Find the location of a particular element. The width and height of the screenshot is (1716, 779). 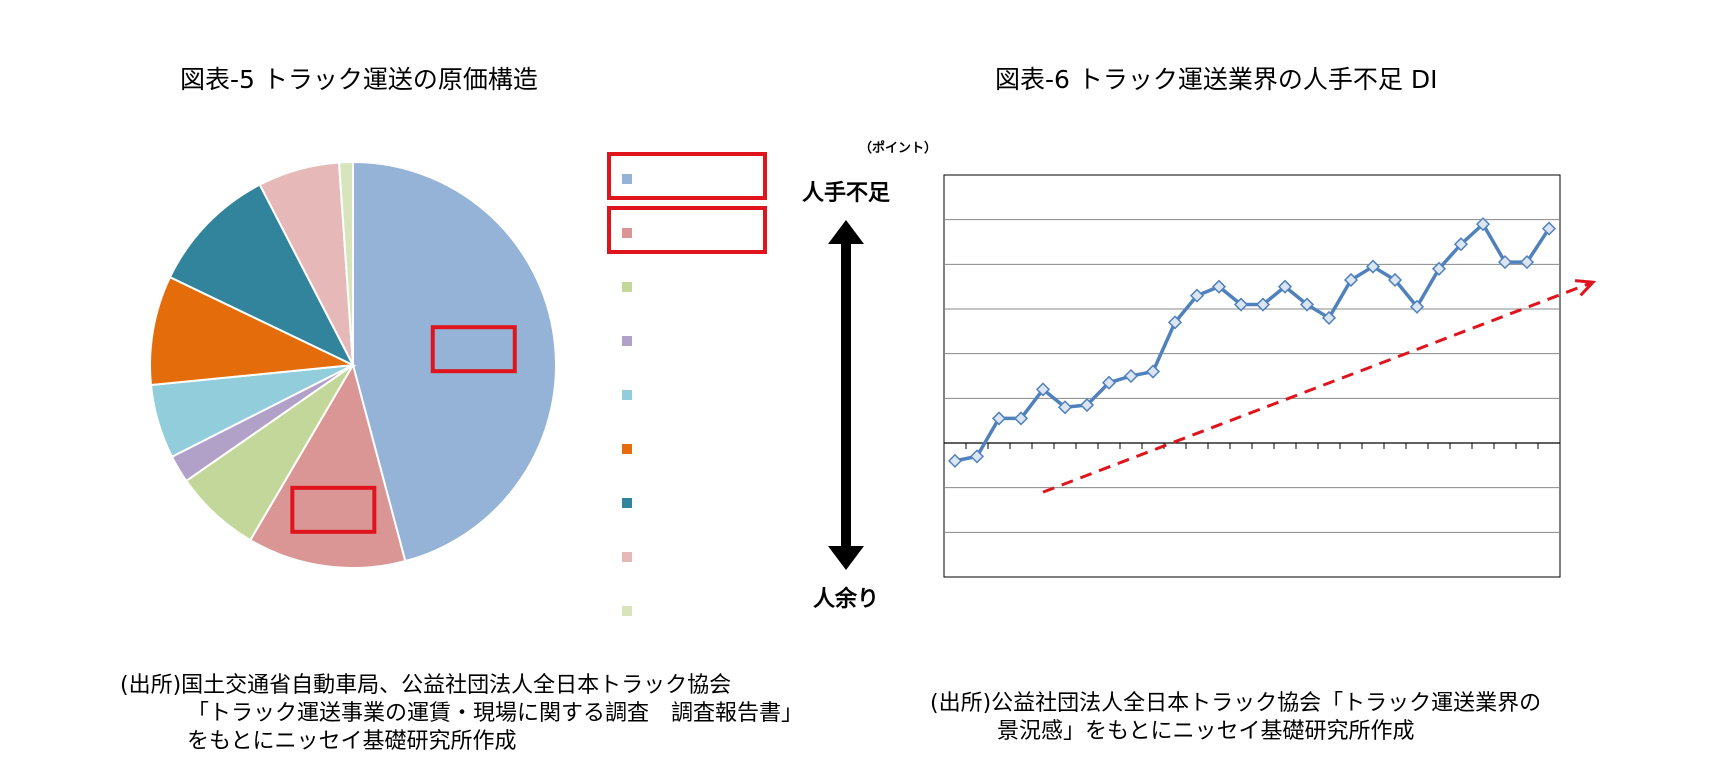

pie-chart-title: 図表-5 トラック運送の原価構造 is located at coordinates (359, 79).